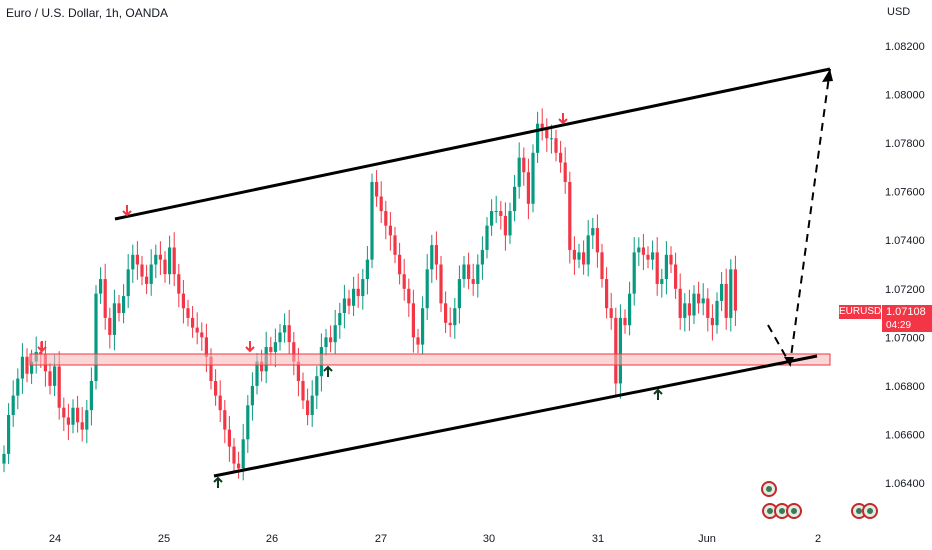 The image size is (932, 550). I want to click on y-tick-label: 1.08200, so click(905, 47).